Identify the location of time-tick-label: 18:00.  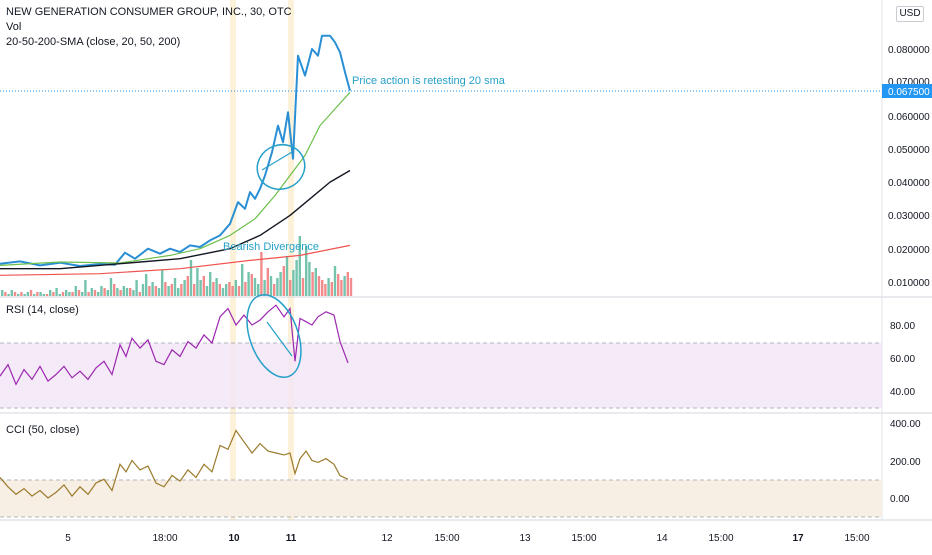
(164, 538).